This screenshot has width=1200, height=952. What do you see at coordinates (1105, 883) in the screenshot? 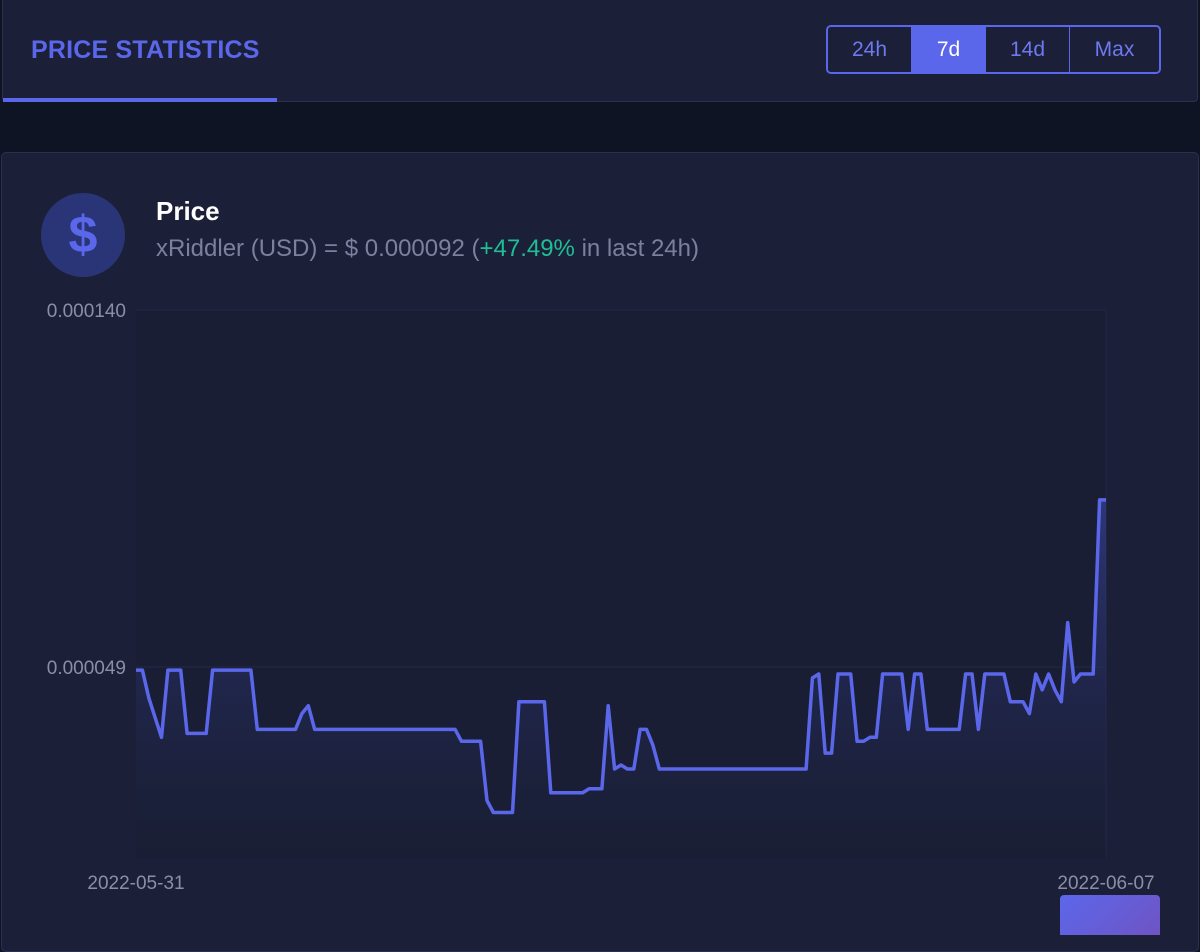
I see `x-tick-label: 2022-06-07` at bounding box center [1105, 883].